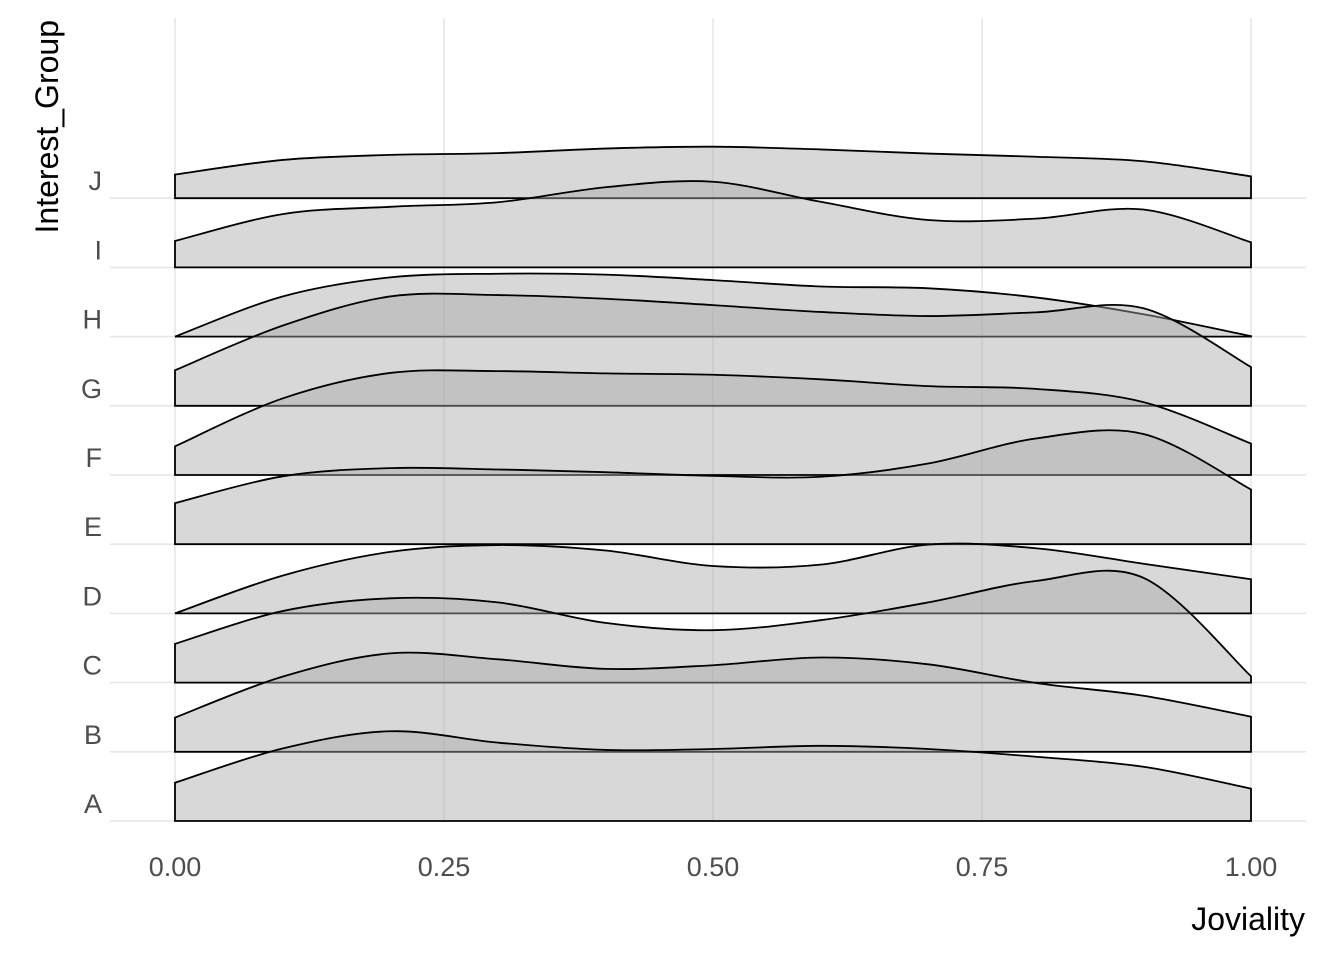 This screenshot has height=960, width=1344. I want to click on x-tick-labels: 0.00 0.25 0.50 0.75 1.00, so click(713, 867).